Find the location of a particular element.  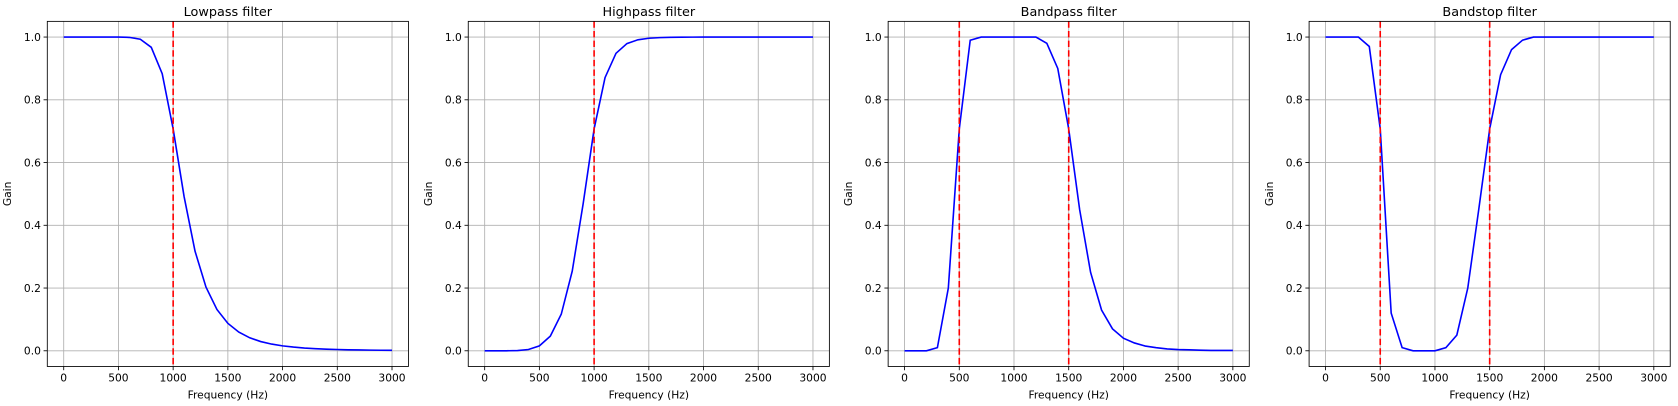

chart-title: Bandpass filter is located at coordinates (1069, 12).